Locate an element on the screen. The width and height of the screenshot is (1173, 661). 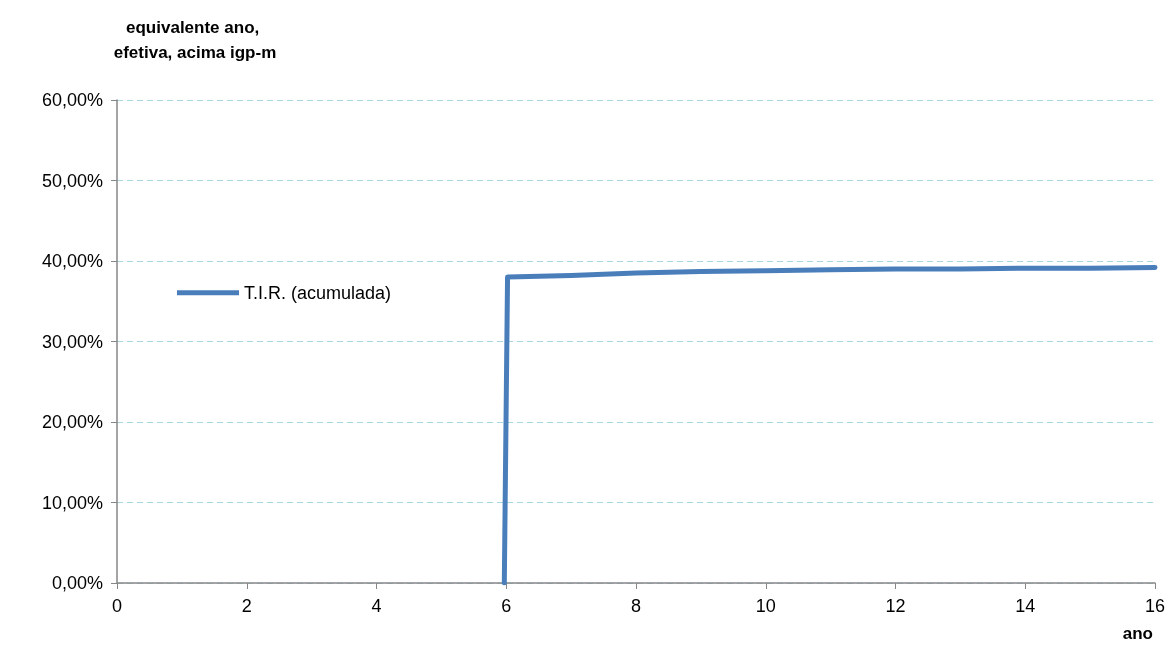
x-tick-label: 8 is located at coordinates (636, 606).